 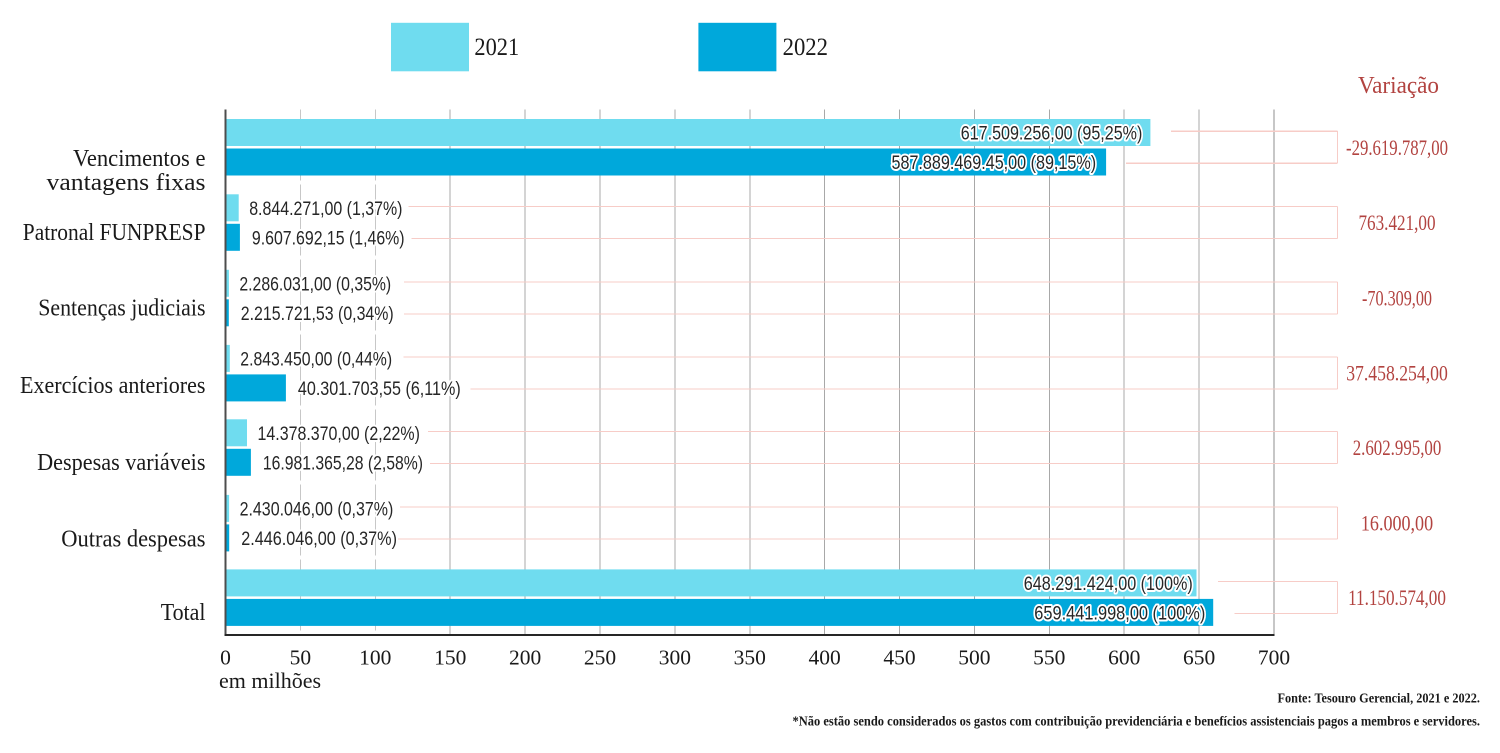 I want to click on svg-text: Exercícios anteriores, so click(x=113, y=386).